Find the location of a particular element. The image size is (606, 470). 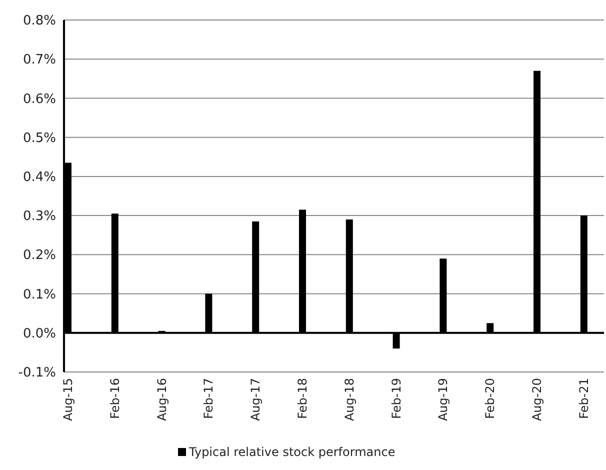

y-tick-label: 0.8% is located at coordinates (39, 21).